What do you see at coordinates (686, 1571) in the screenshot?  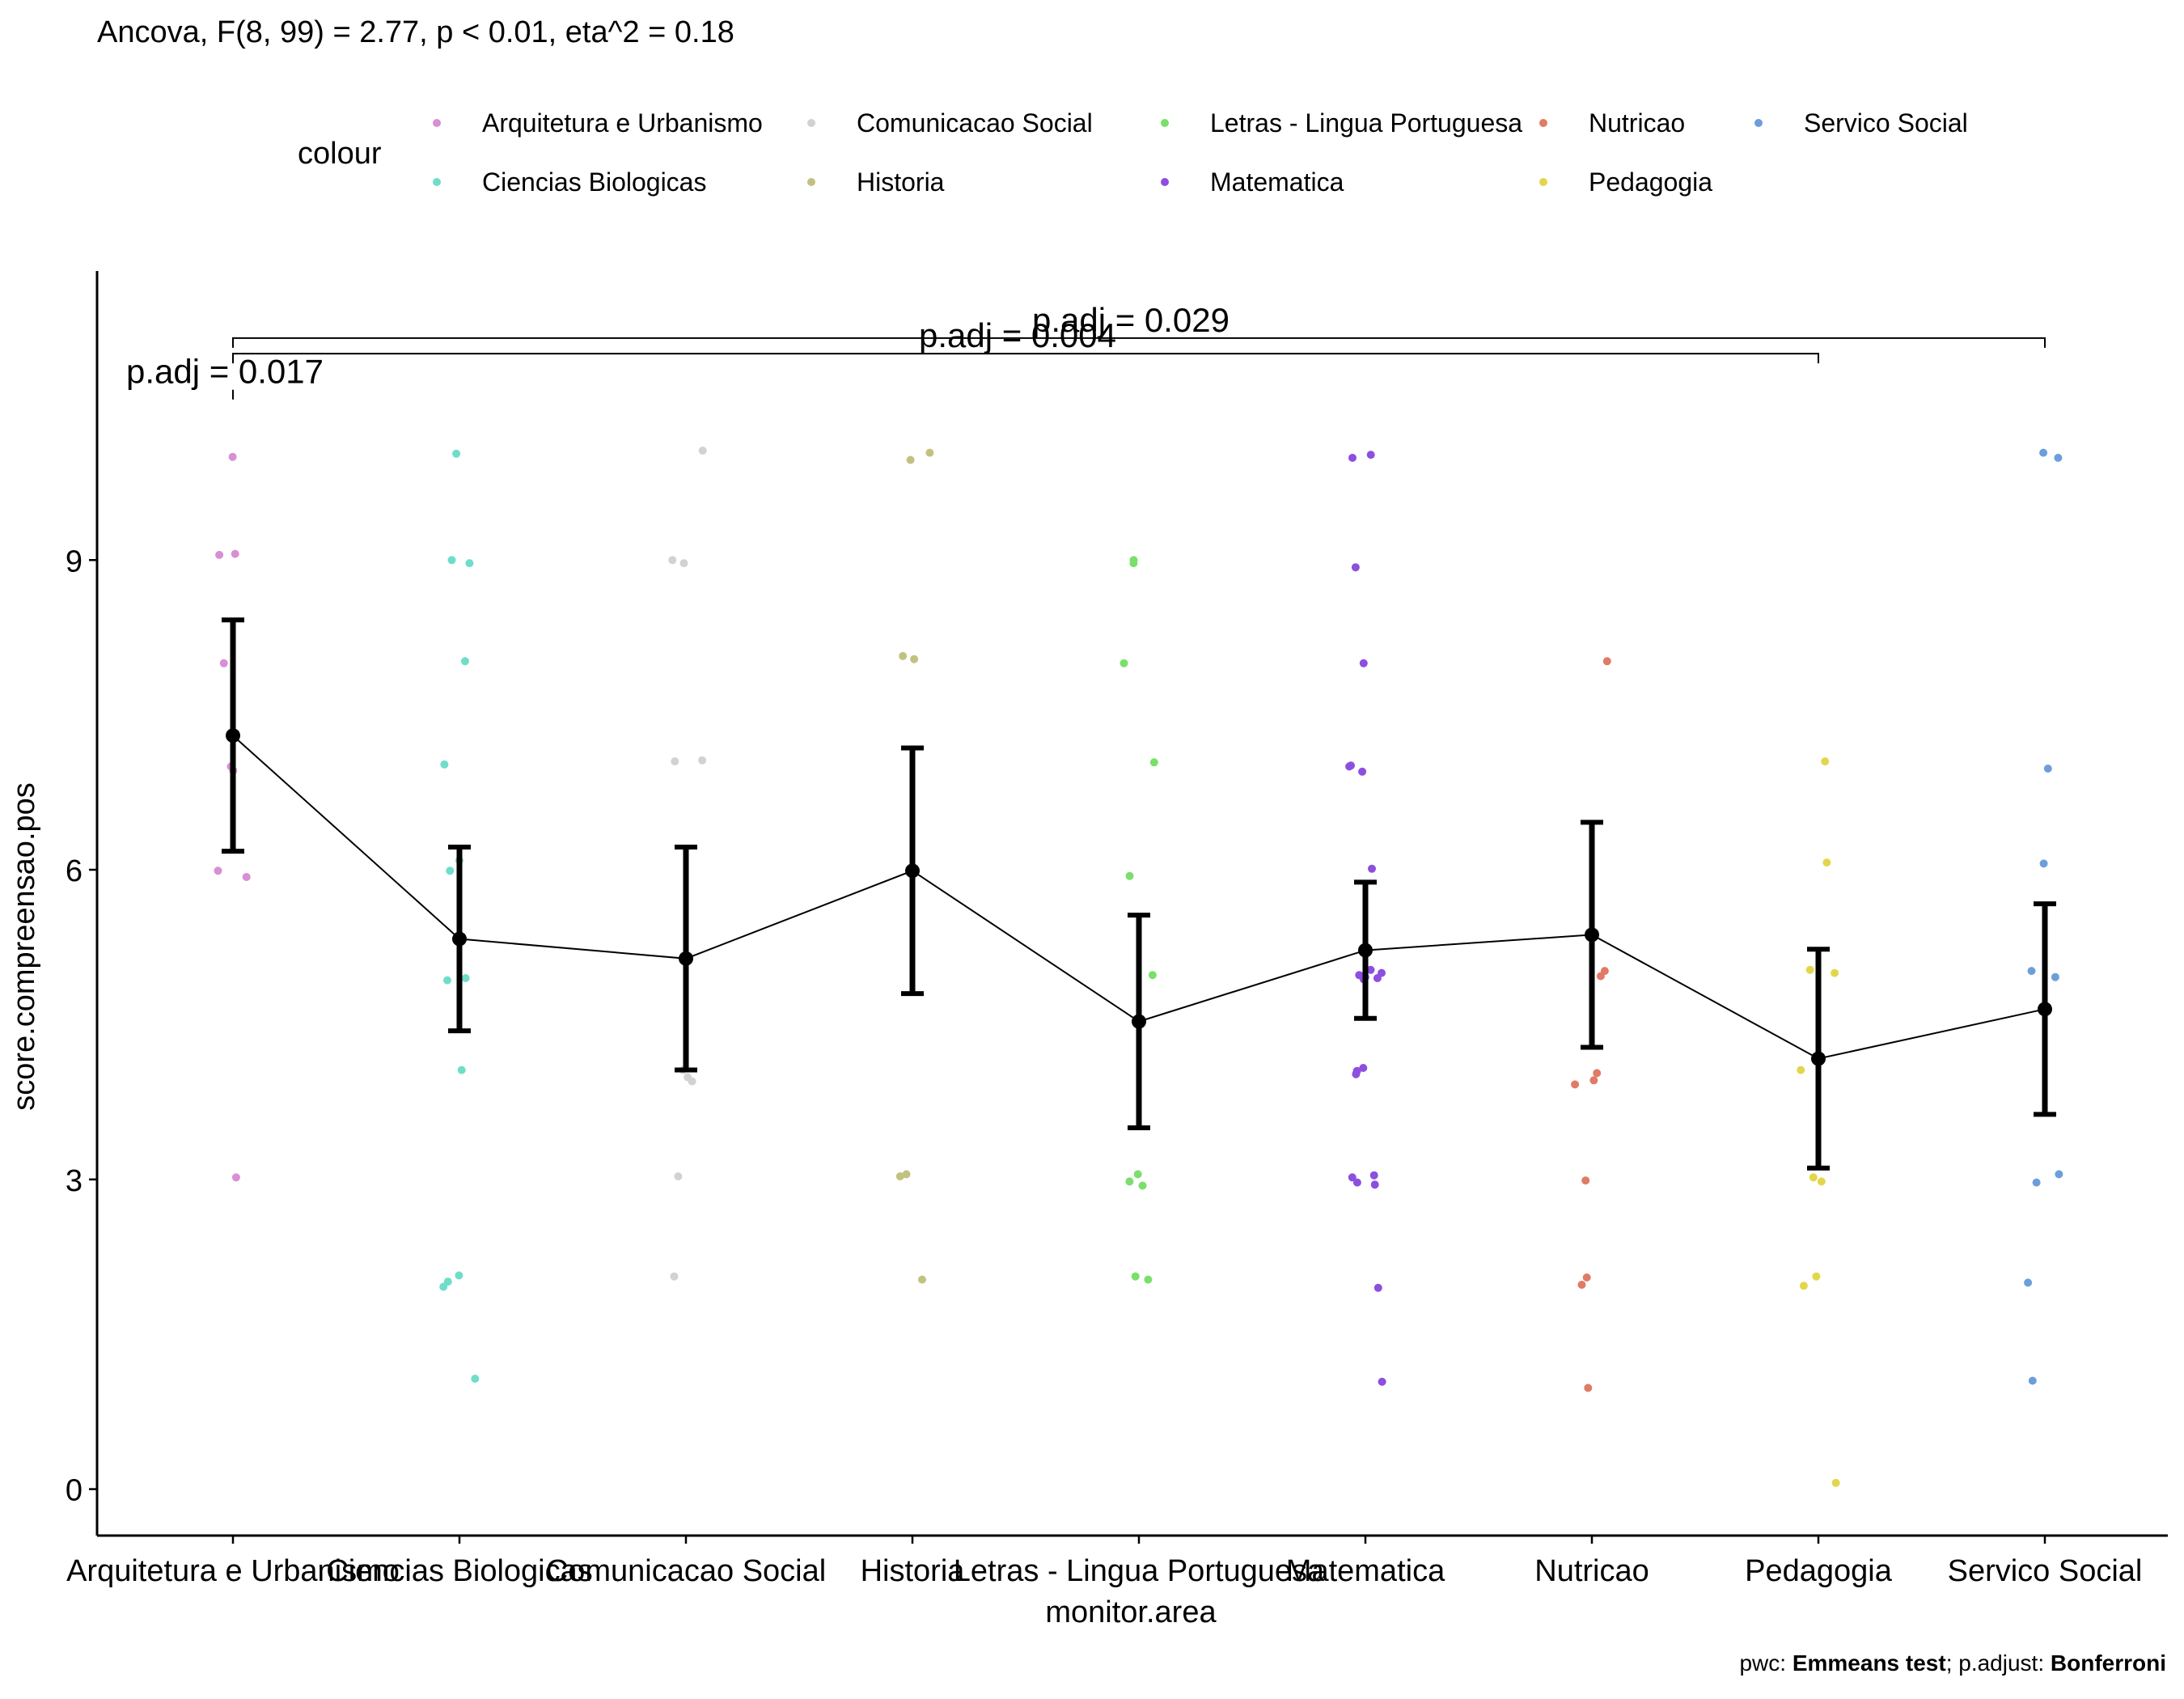 I see `x-tick-label-2: Comunicacao Social` at bounding box center [686, 1571].